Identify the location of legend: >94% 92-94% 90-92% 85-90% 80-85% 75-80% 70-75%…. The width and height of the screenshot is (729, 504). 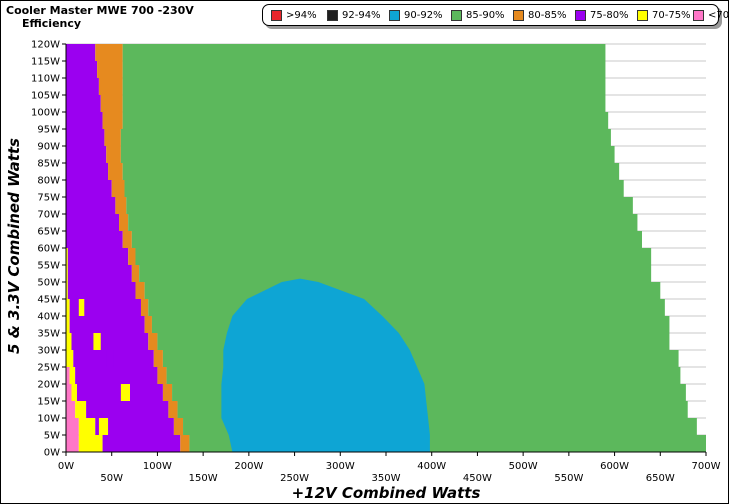
(495, 15).